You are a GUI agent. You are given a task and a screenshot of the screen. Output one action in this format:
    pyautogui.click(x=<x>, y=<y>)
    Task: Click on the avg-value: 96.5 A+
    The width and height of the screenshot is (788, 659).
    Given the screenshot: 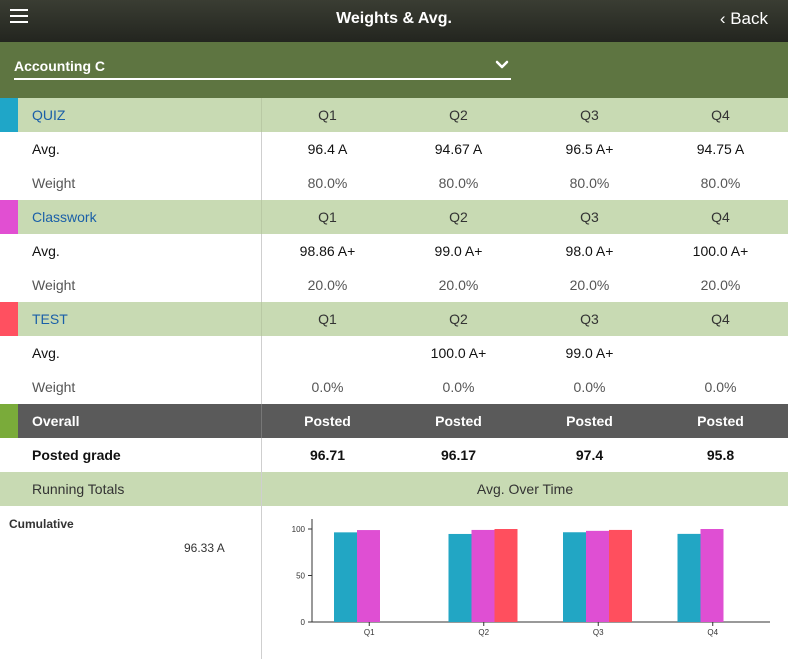 What is the action you would take?
    pyautogui.click(x=589, y=149)
    